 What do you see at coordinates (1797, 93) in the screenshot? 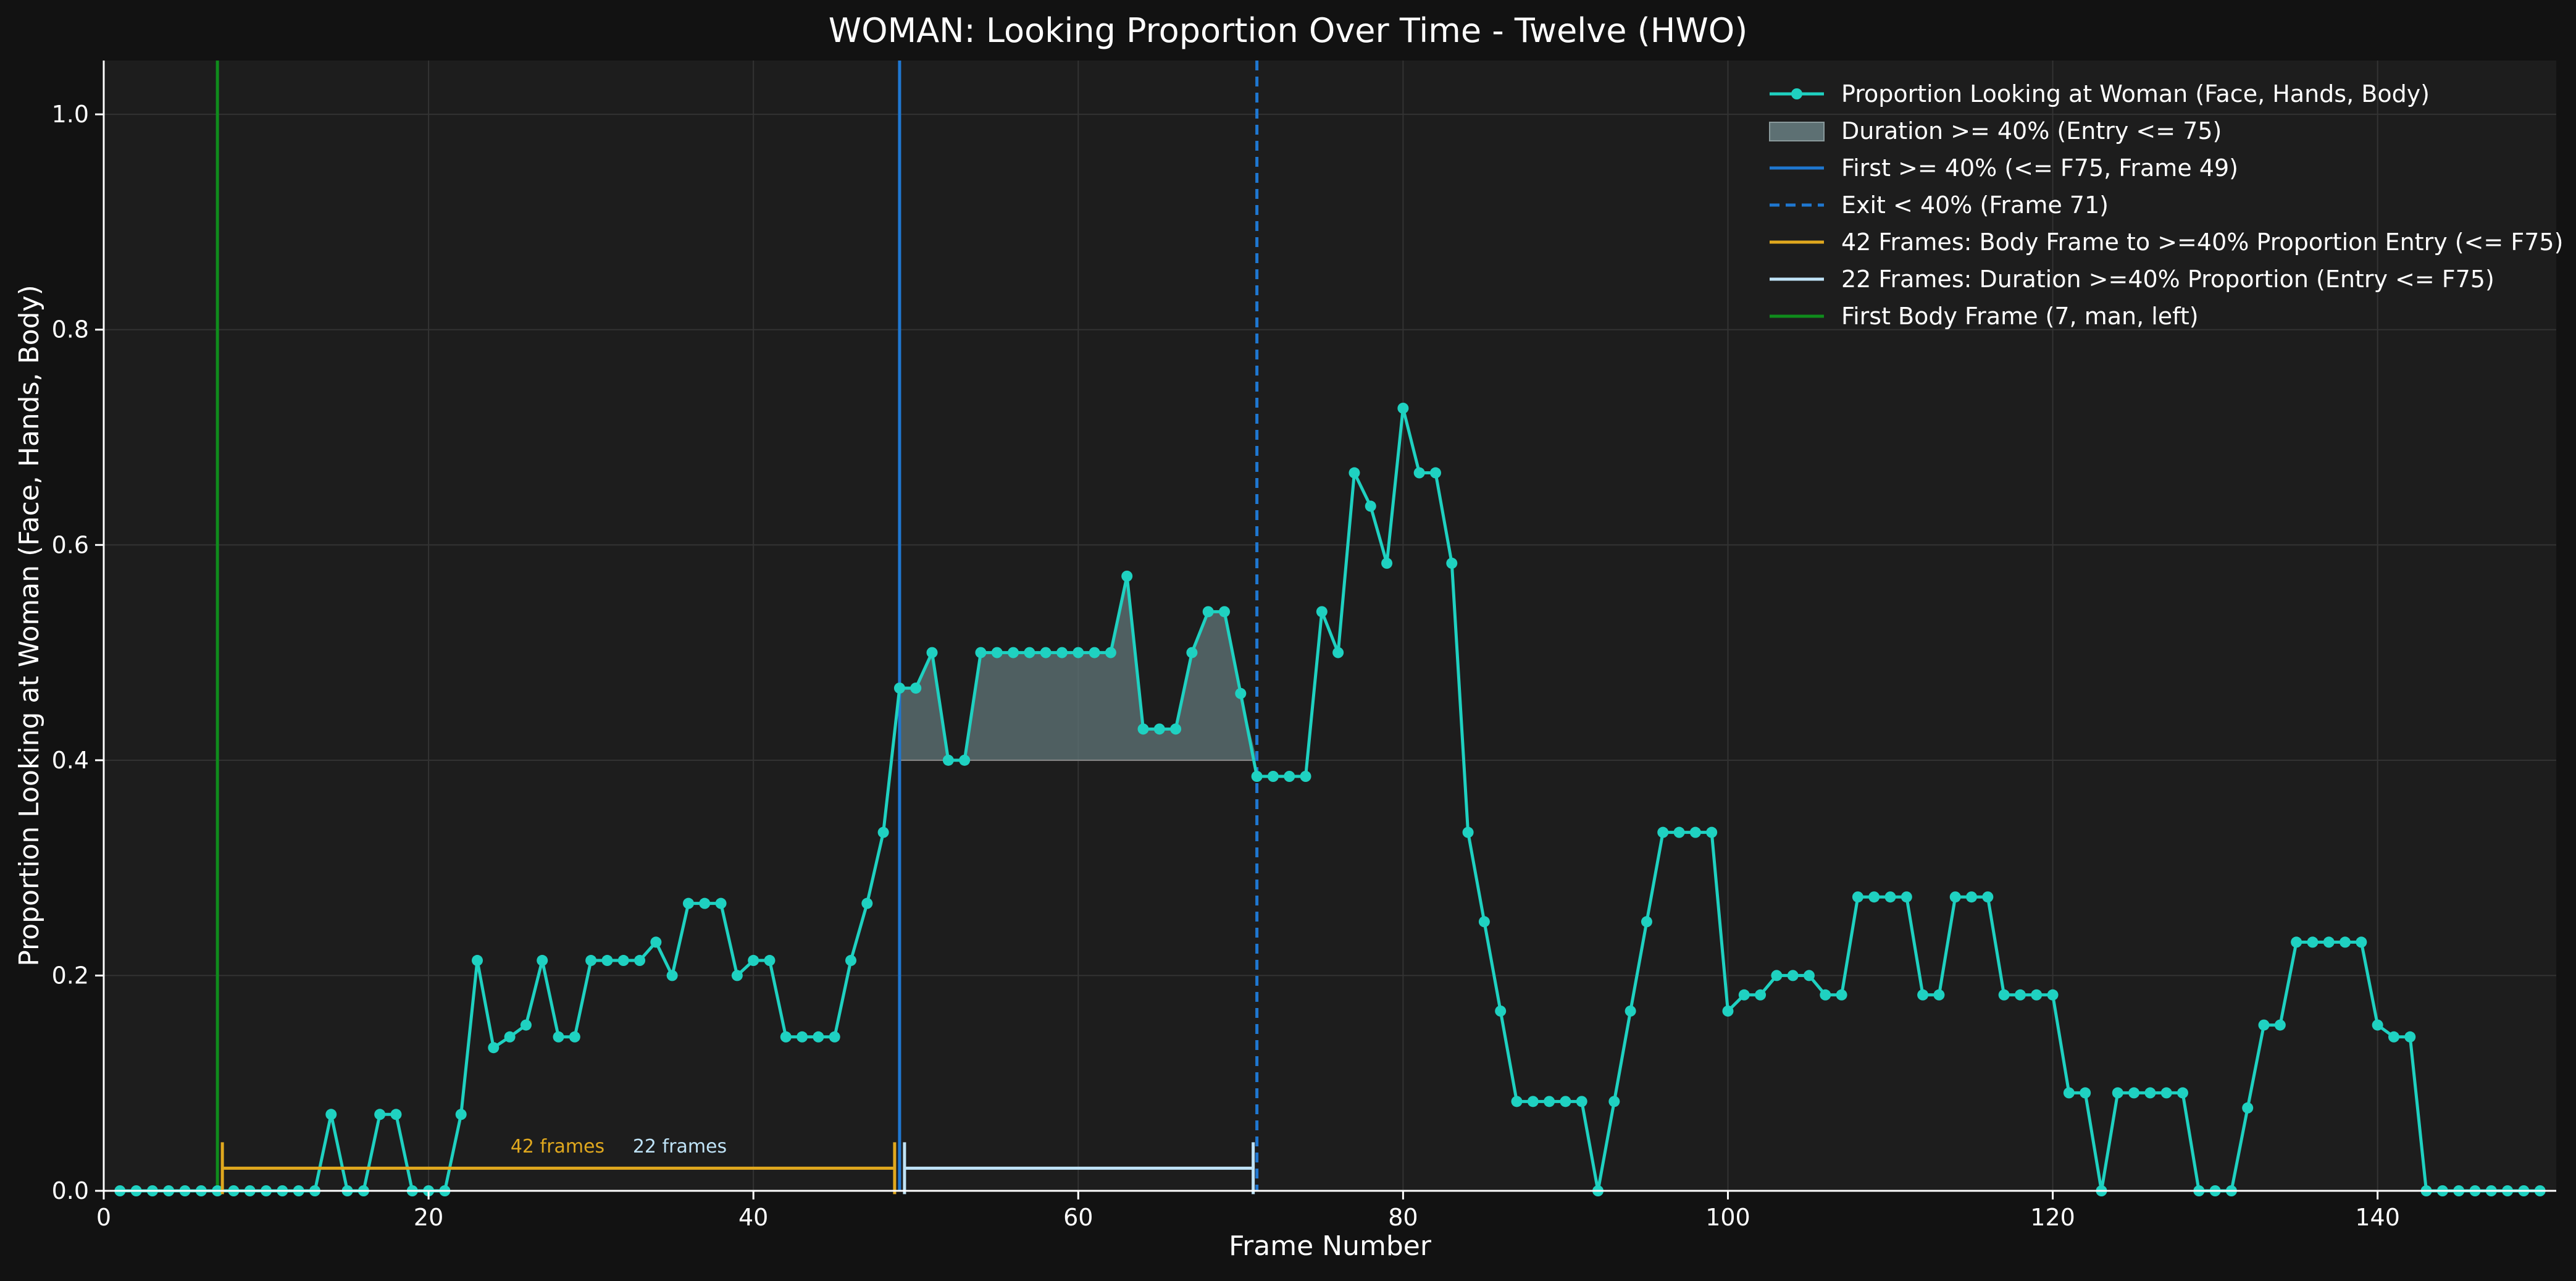
I see `legend-marker` at bounding box center [1797, 93].